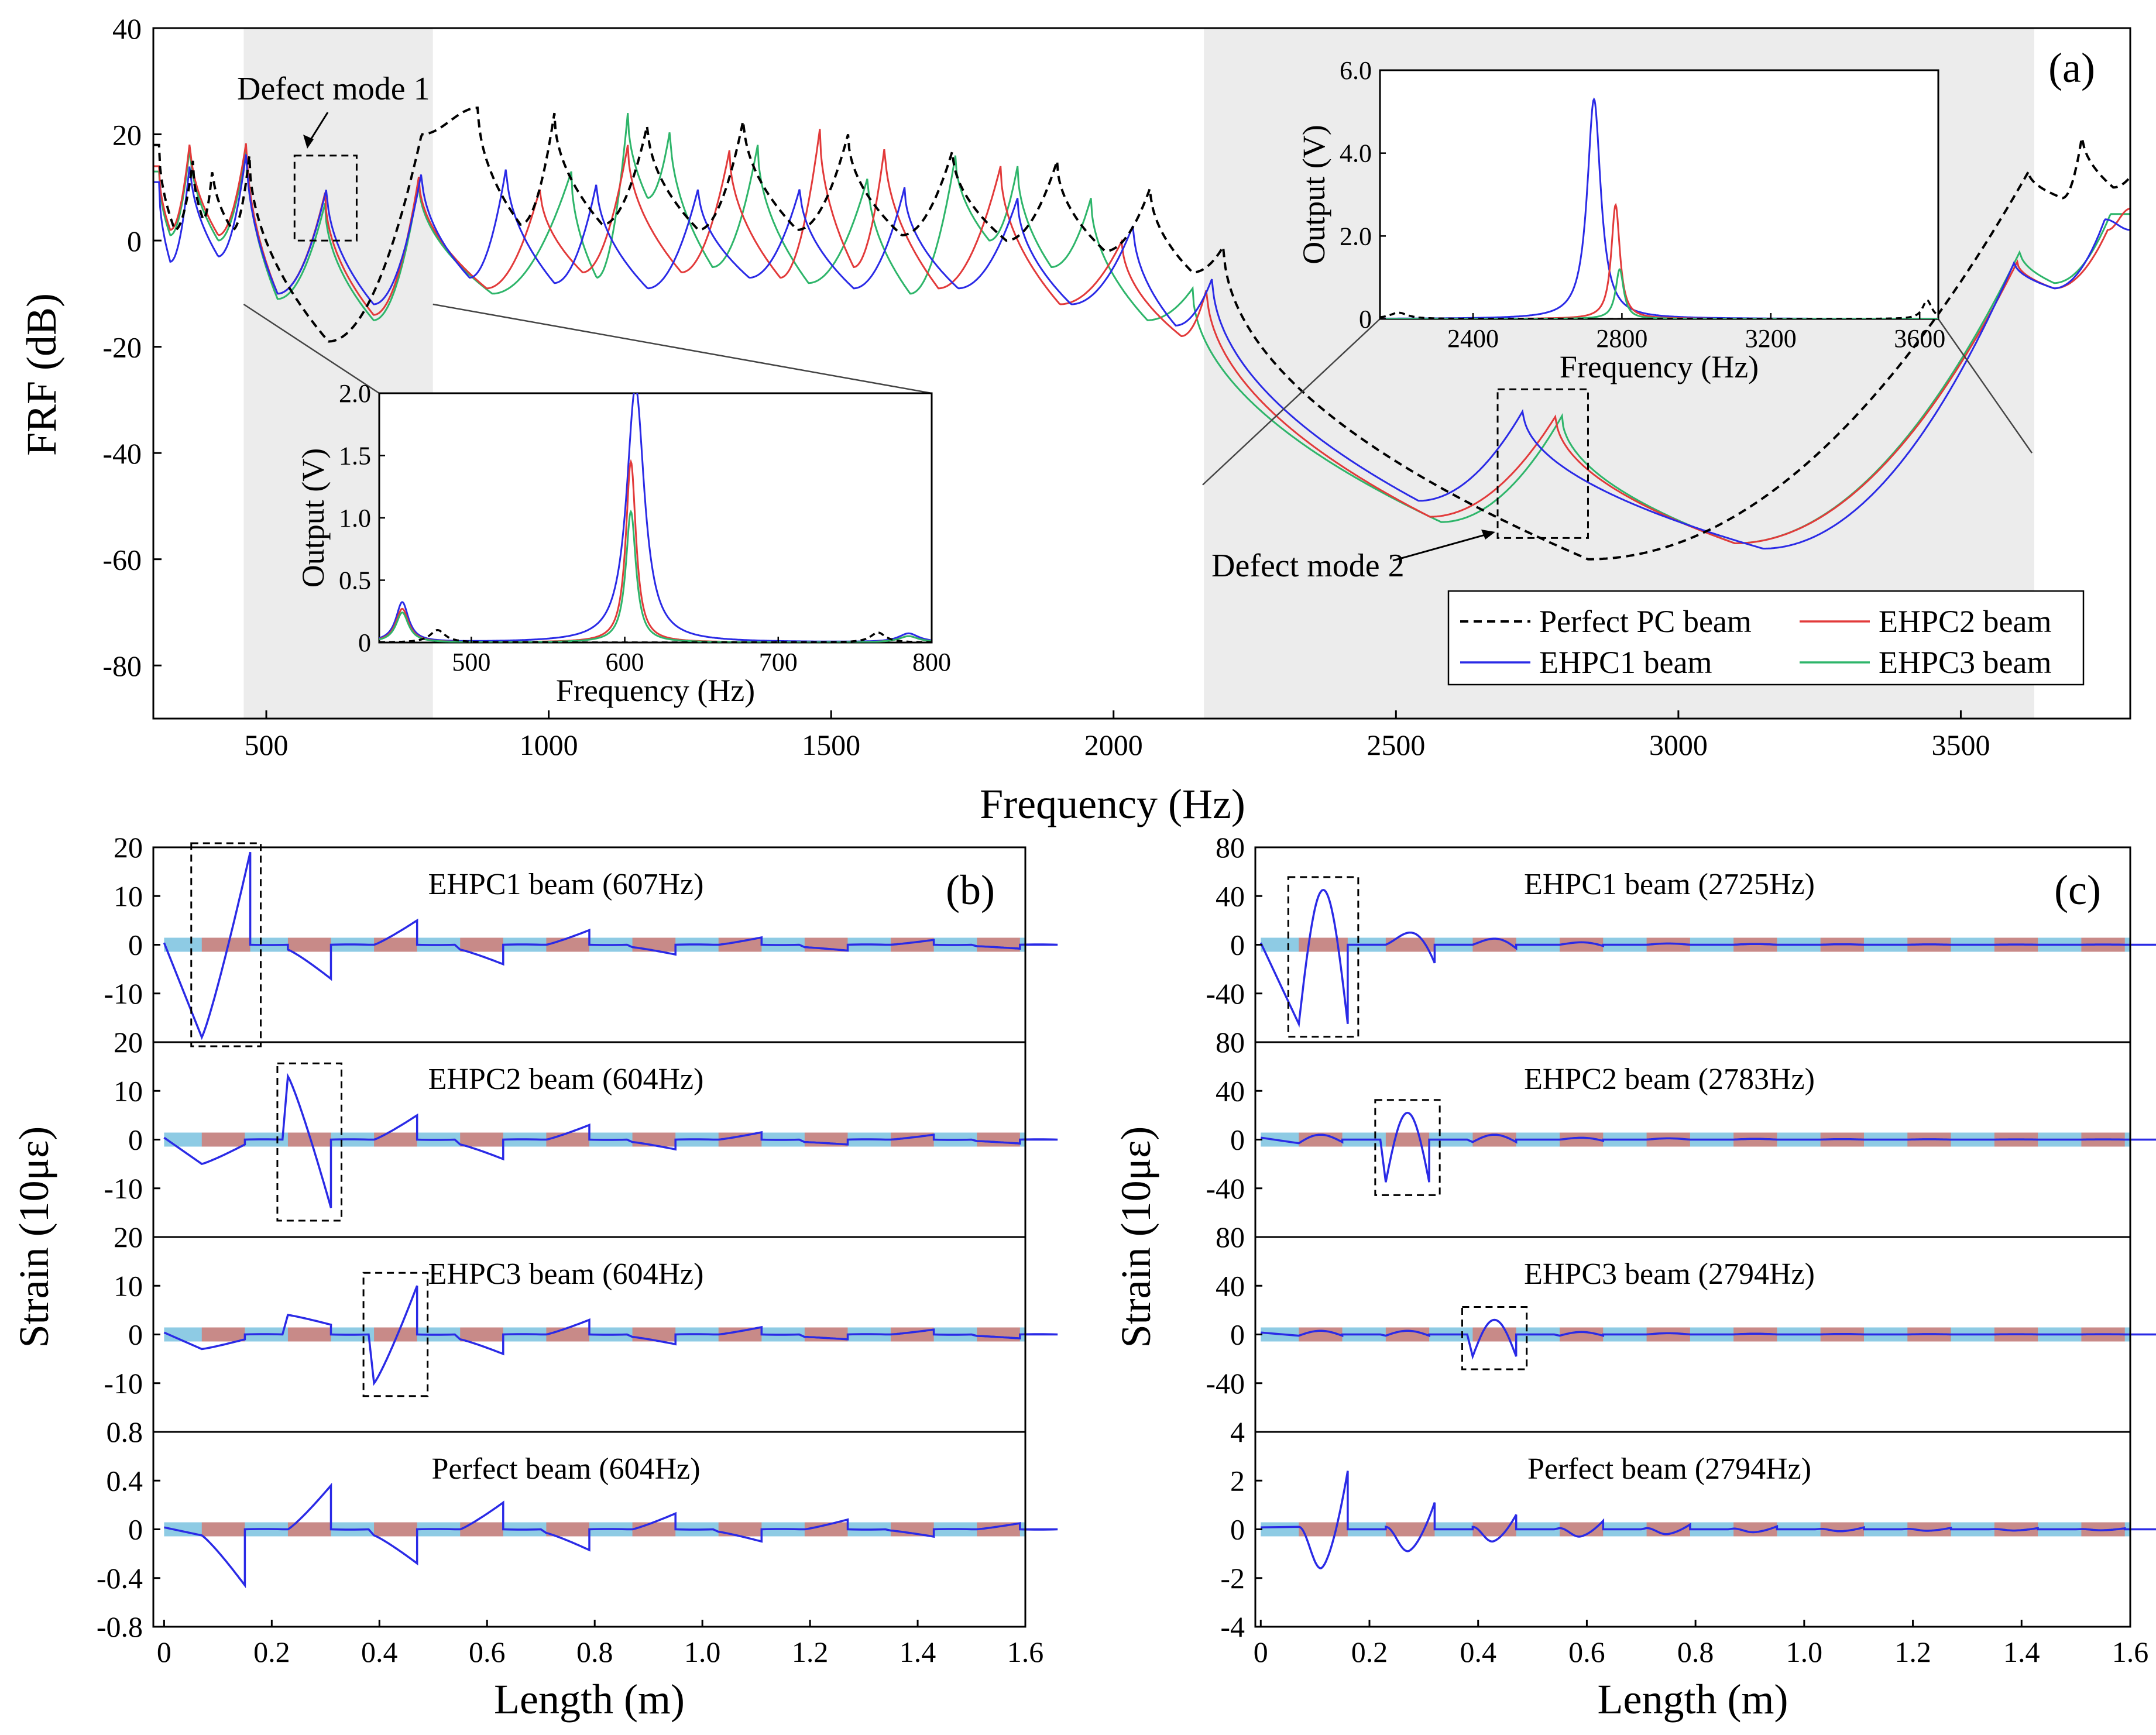 Image resolution: width=2156 pixels, height=1735 pixels. What do you see at coordinates (364, 642) in the screenshot?
I see `inset-1-y-tick-label: 0` at bounding box center [364, 642].